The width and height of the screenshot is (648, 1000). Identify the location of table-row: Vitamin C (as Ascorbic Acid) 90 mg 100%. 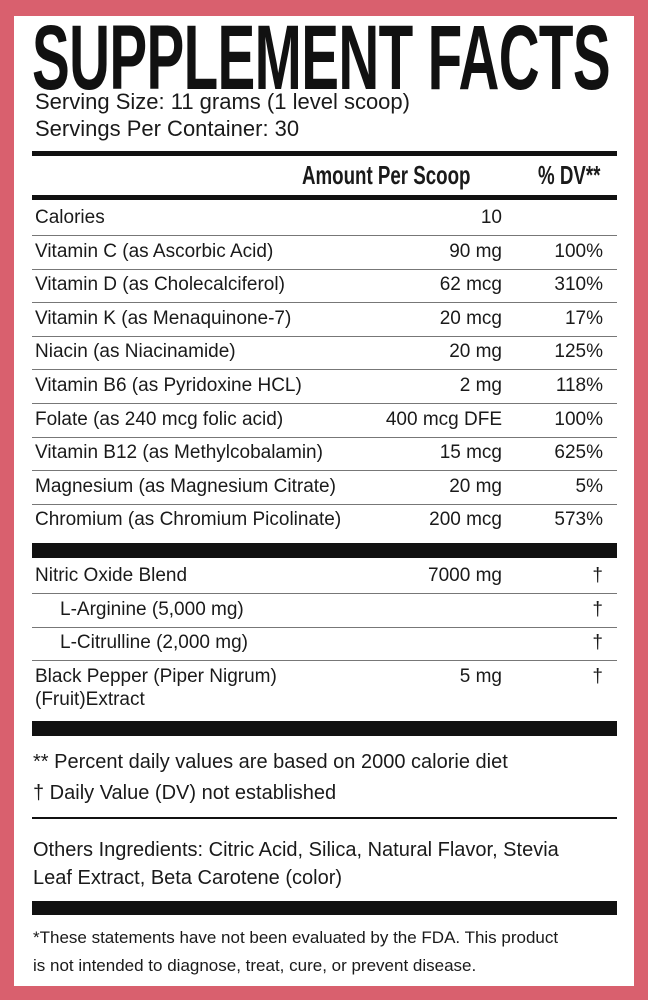
(324, 252).